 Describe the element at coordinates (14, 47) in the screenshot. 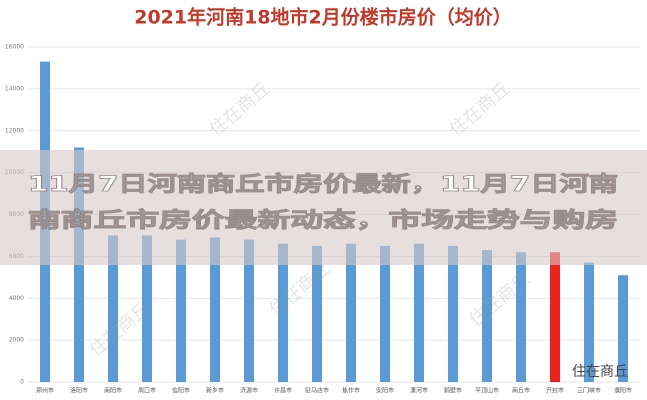

I see `y-tick-label: 16000` at that location.